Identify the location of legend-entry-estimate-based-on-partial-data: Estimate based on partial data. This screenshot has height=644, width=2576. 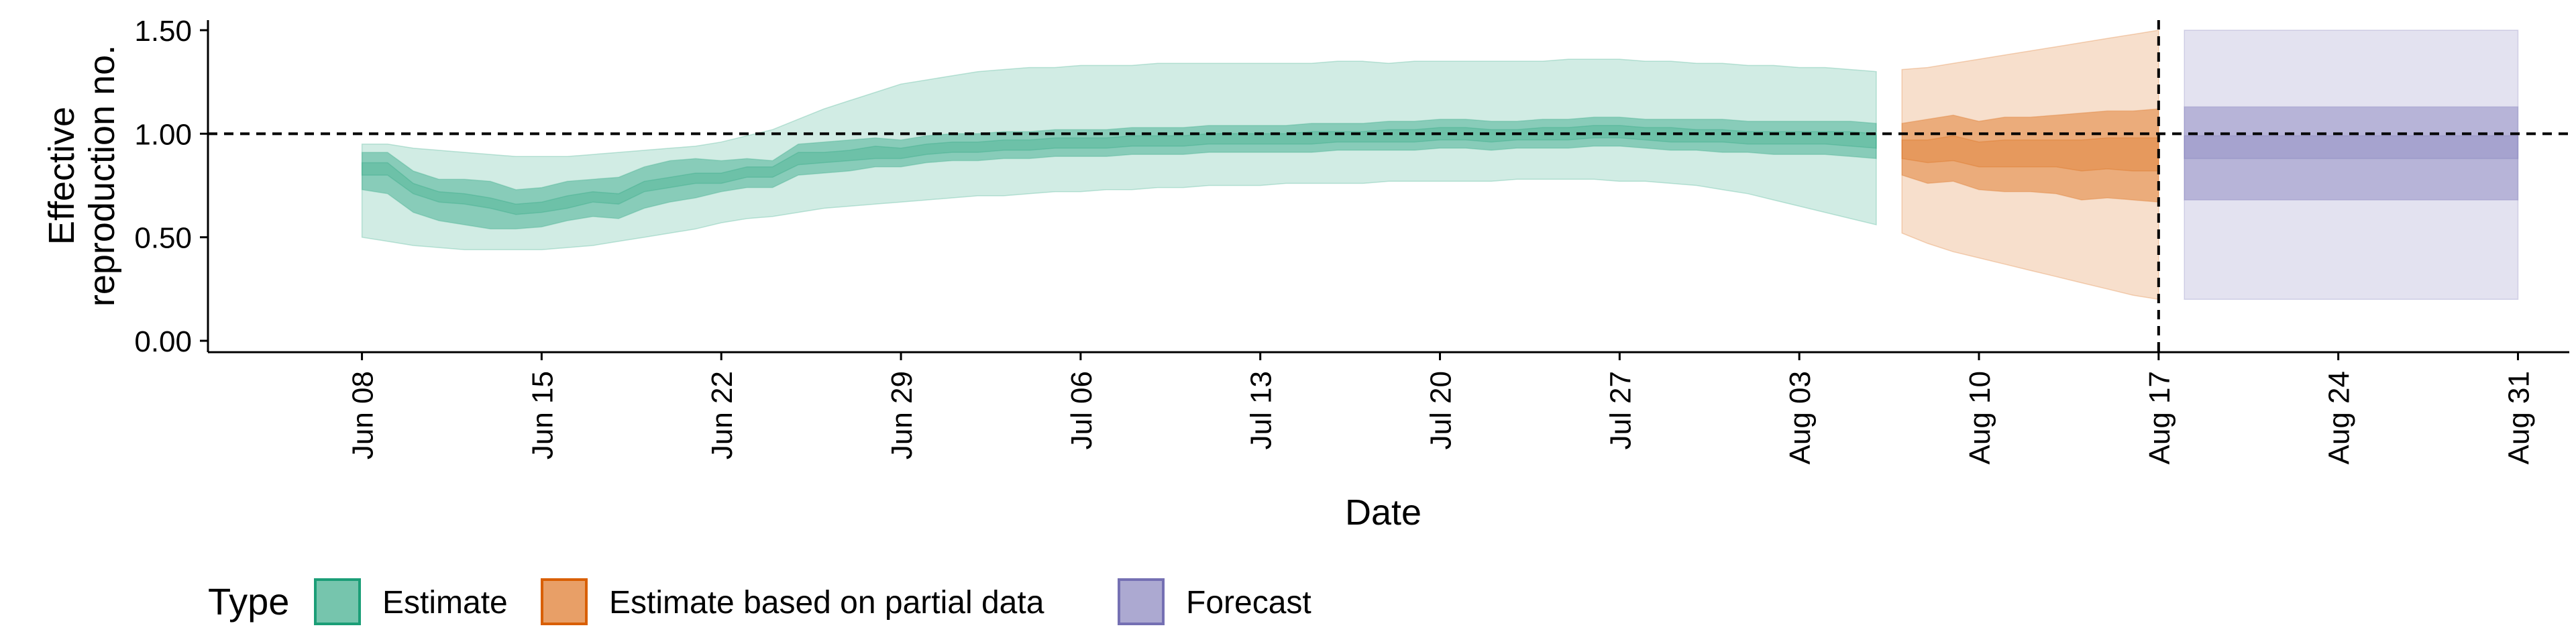
(792, 601).